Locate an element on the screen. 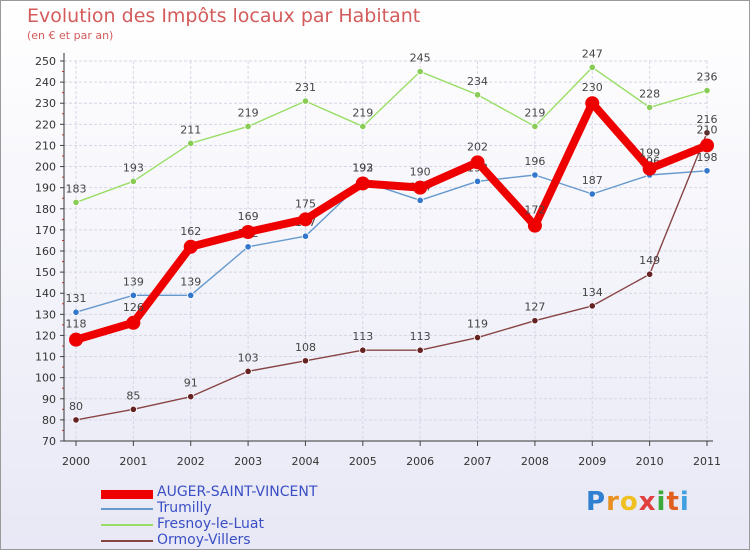 The height and width of the screenshot is (550, 750). data-label-auger-saint-vincent: 202 is located at coordinates (477, 146).